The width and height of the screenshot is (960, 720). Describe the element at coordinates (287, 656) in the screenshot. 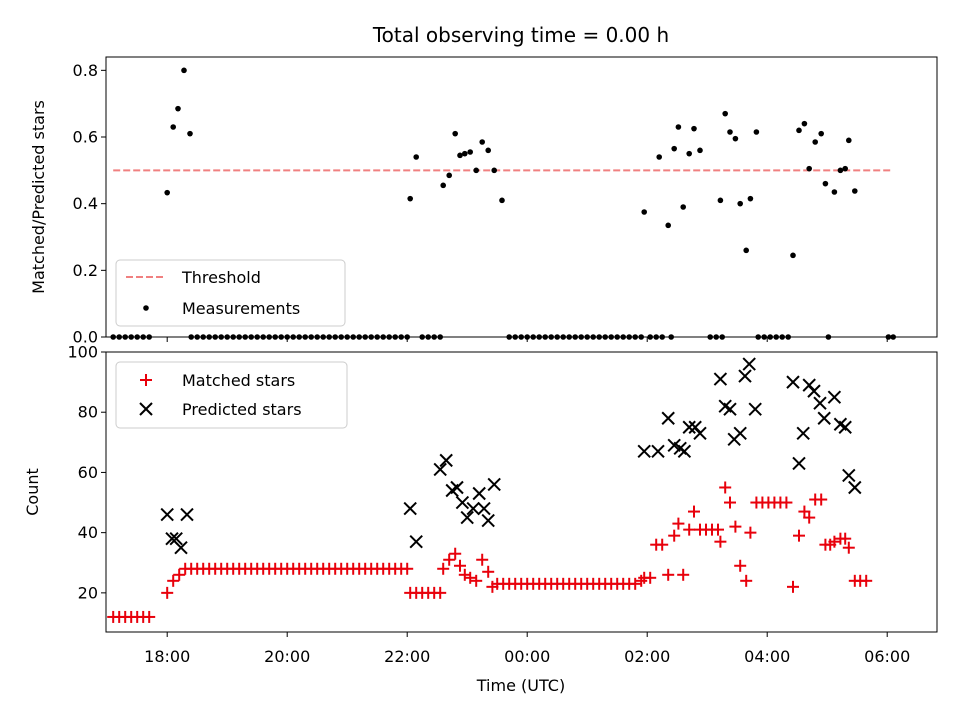

I see `x-tick-label: 20:00` at that location.